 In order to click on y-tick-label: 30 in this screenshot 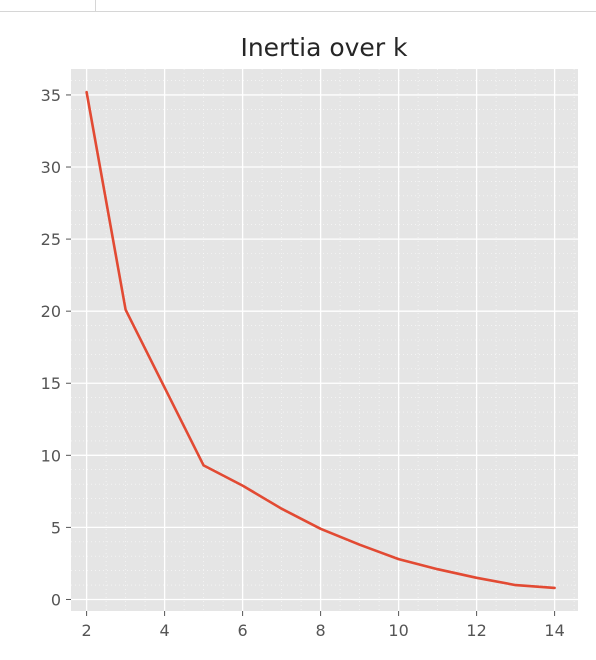, I will do `click(51, 167)`.